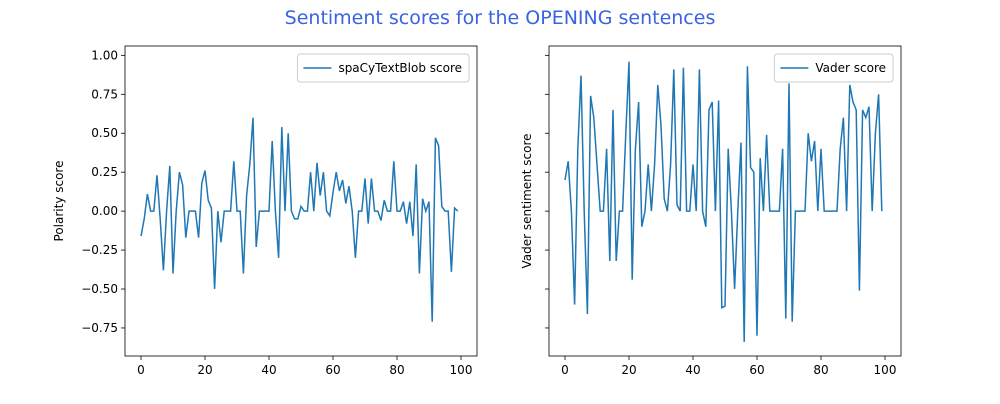 The image size is (1000, 404). I want to click on y-tick-label: 1.00, so click(104, 55).